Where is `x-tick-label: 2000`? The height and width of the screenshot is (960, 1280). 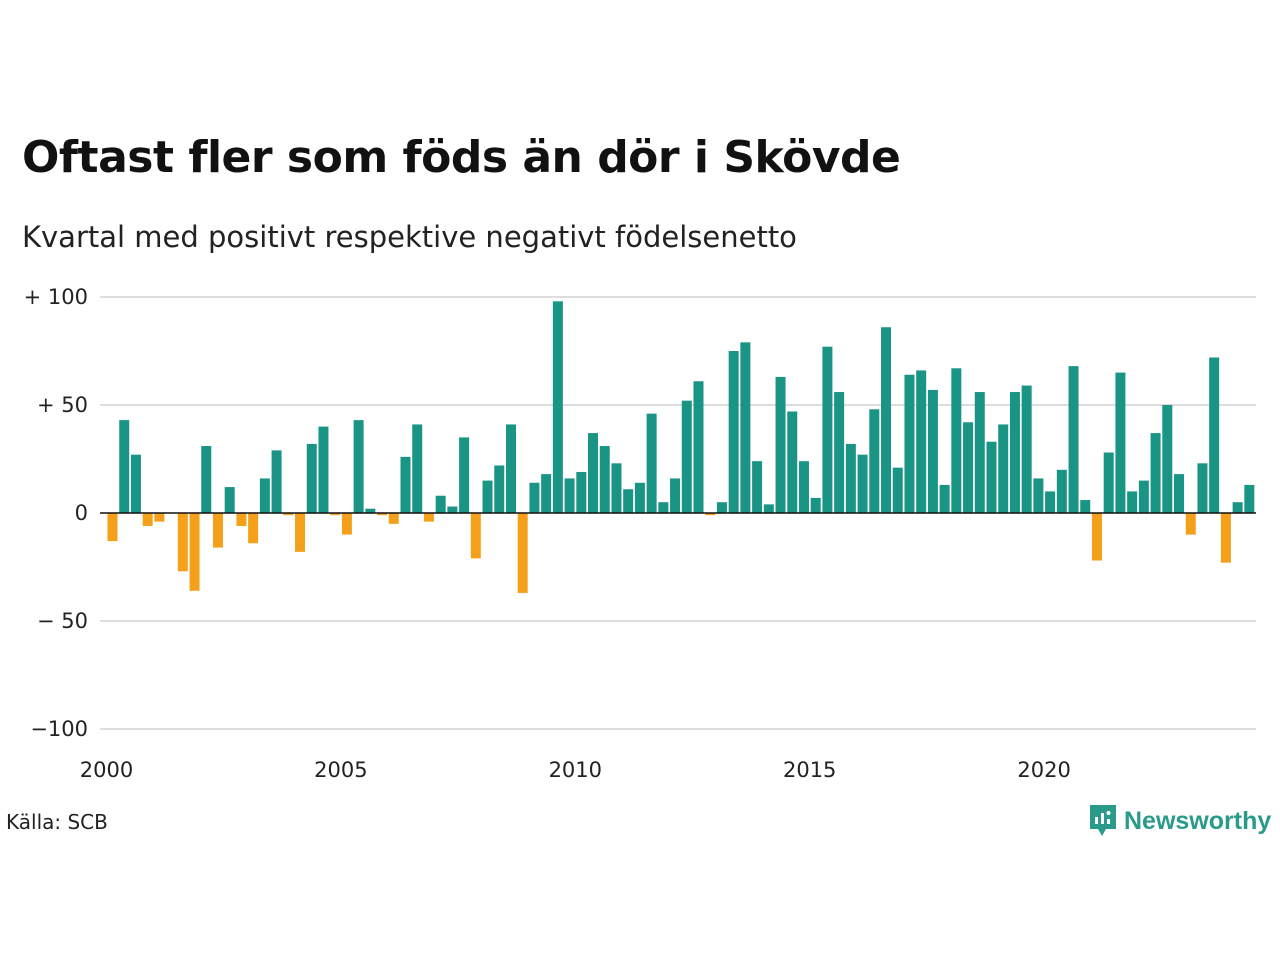 x-tick-label: 2000 is located at coordinates (106, 770).